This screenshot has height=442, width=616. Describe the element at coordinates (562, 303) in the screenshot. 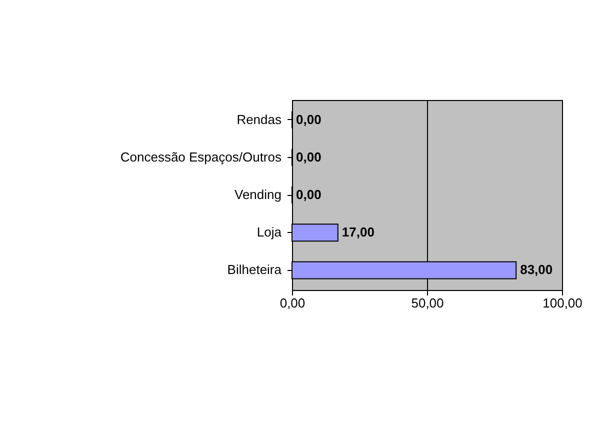

I see `x-tick-label: 100,00` at that location.